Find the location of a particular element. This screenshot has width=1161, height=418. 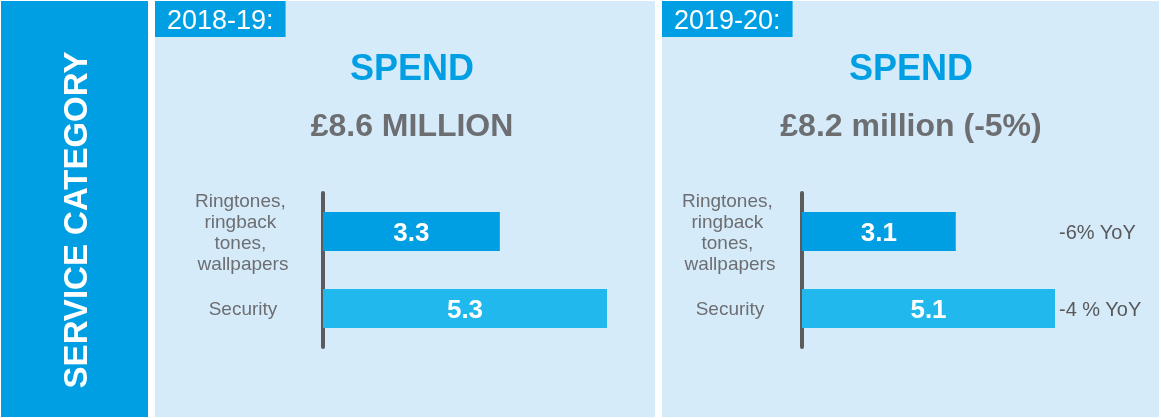

data-label: 3.1 is located at coordinates (878, 231).